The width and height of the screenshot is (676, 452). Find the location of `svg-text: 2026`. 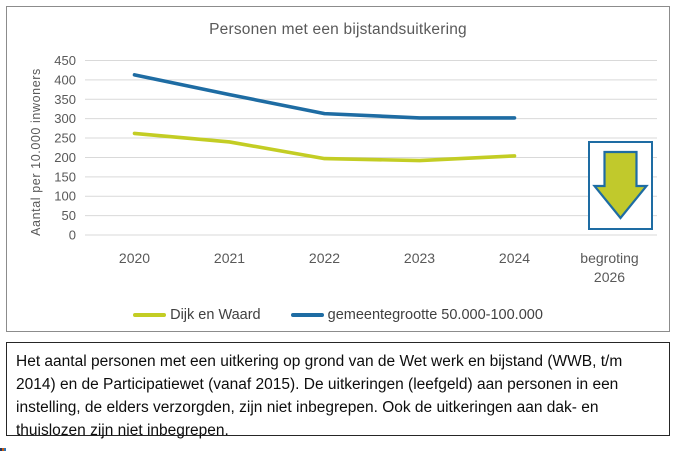

svg-text: 2026 is located at coordinates (609, 277).